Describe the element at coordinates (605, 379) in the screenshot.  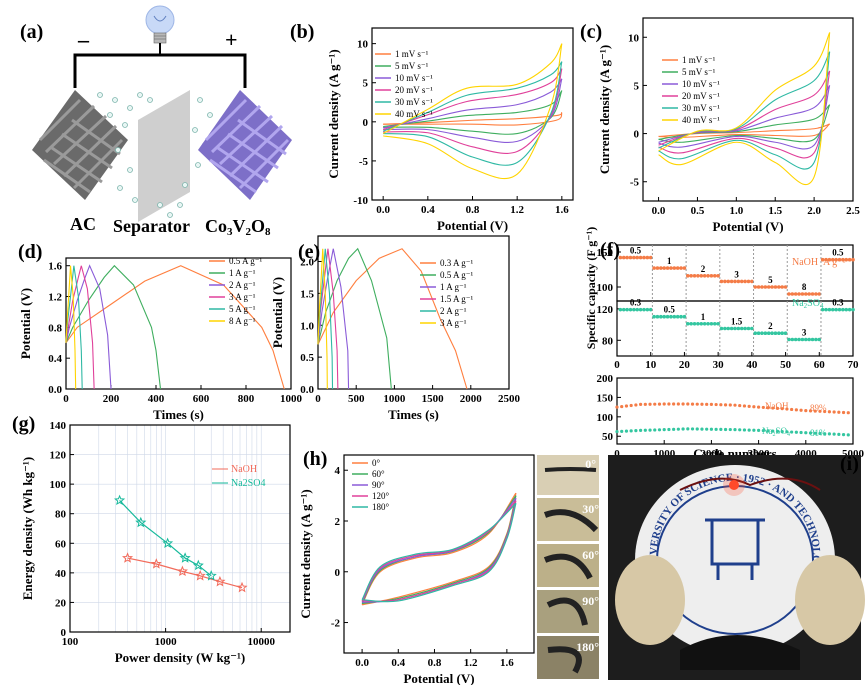
I see `y-tick-label: 200` at that location.